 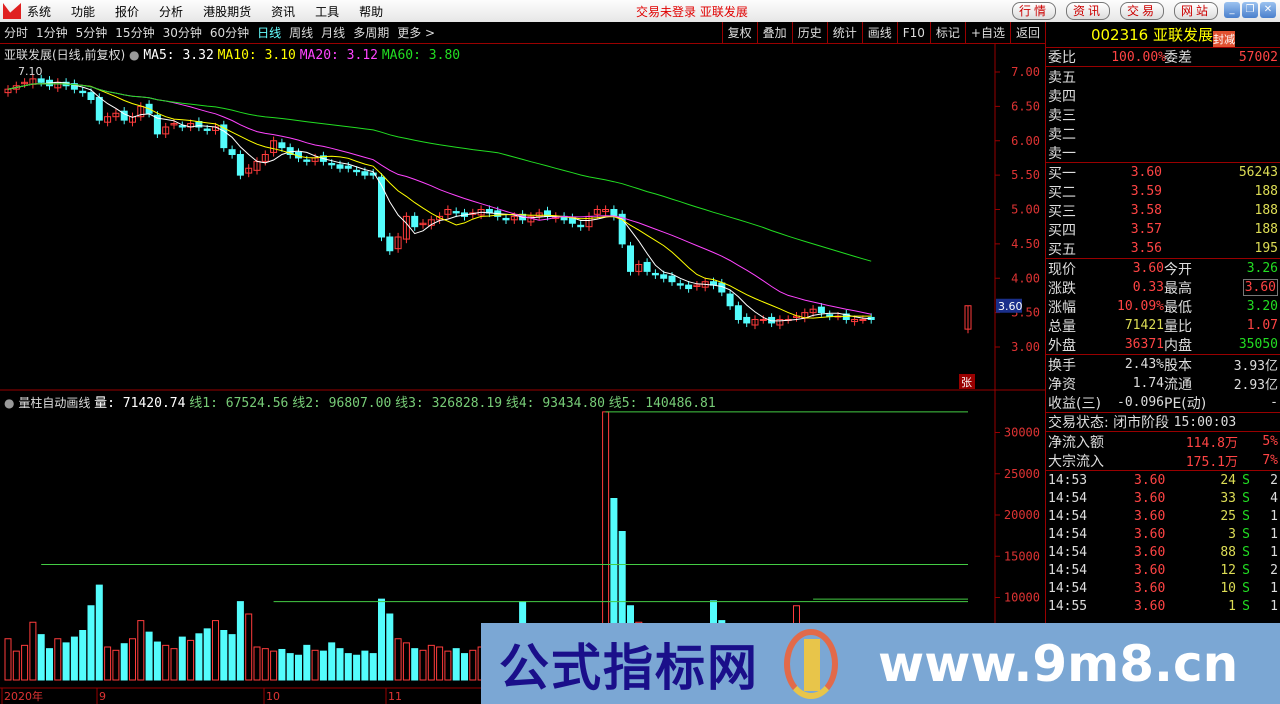 I want to click on menu-item: 分析, so click(x=171, y=11).